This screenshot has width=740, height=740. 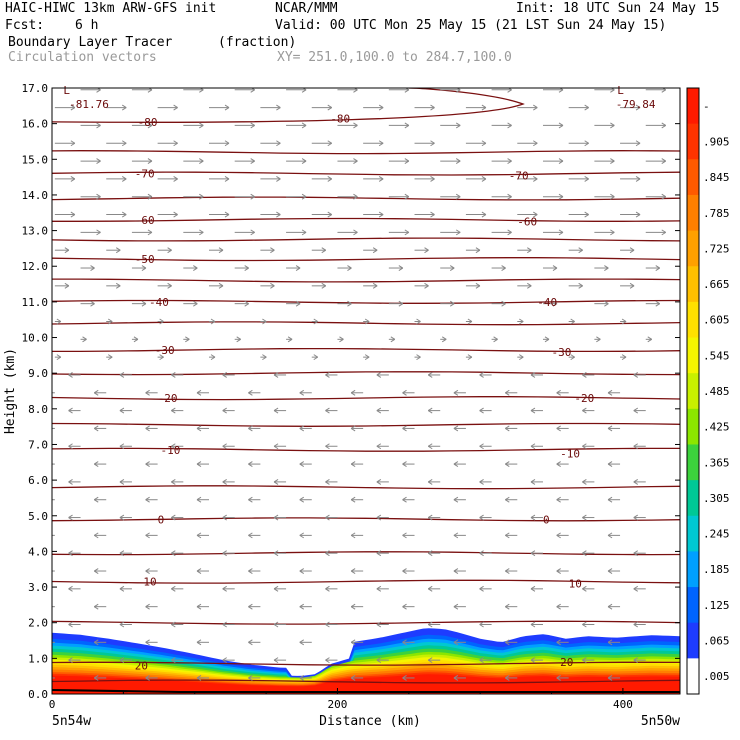 What do you see at coordinates (10, 391) in the screenshot?
I see `y-axis-title: Height (km)` at bounding box center [10, 391].